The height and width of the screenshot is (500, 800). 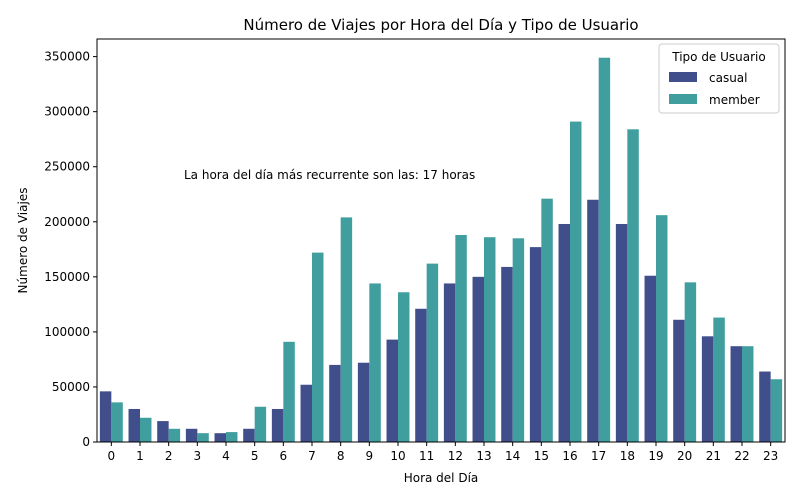 I want to click on x-tick-label: 0, so click(x=112, y=456).